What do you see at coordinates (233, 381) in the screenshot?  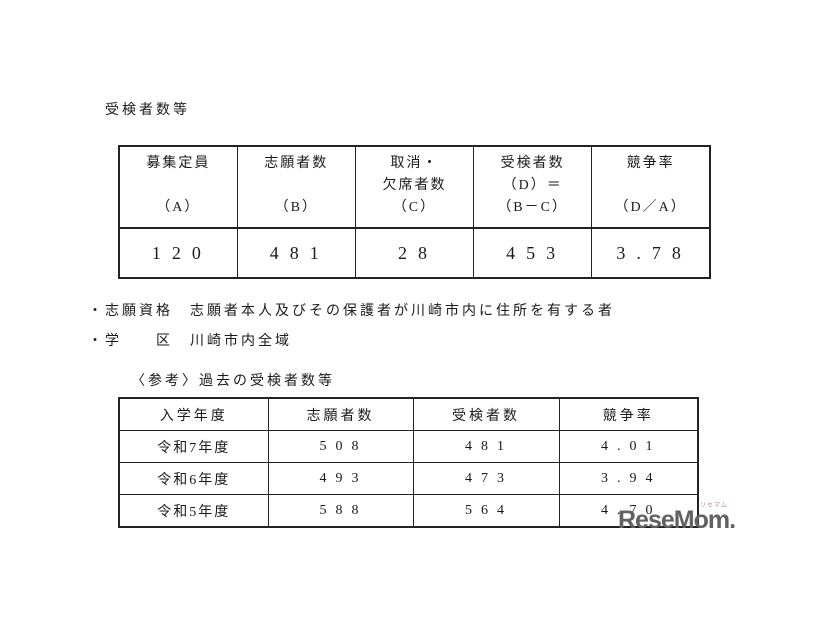 I see `reference-heading: 〈参考〉過去の受検者数等` at bounding box center [233, 381].